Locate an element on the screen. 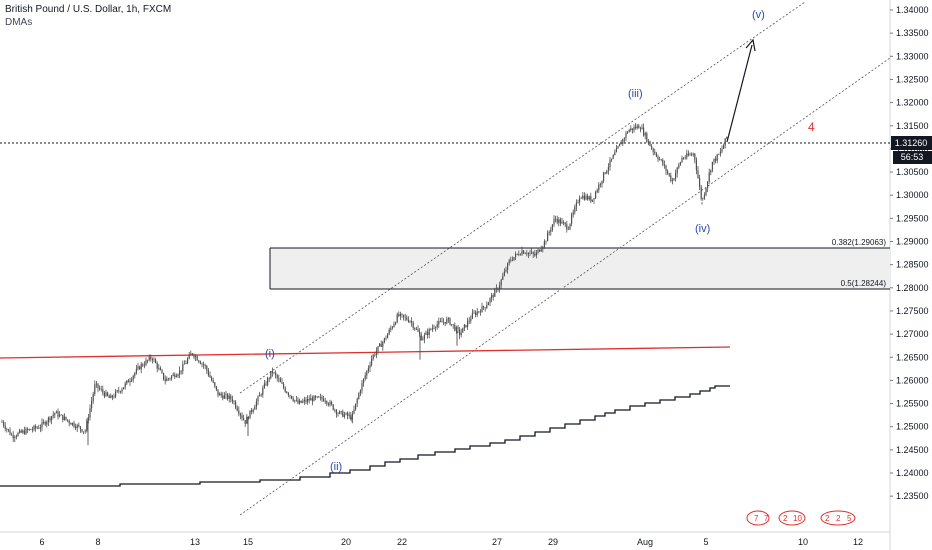 This screenshot has height=550, width=932. price-tick-label: 1.30000 is located at coordinates (912, 195).